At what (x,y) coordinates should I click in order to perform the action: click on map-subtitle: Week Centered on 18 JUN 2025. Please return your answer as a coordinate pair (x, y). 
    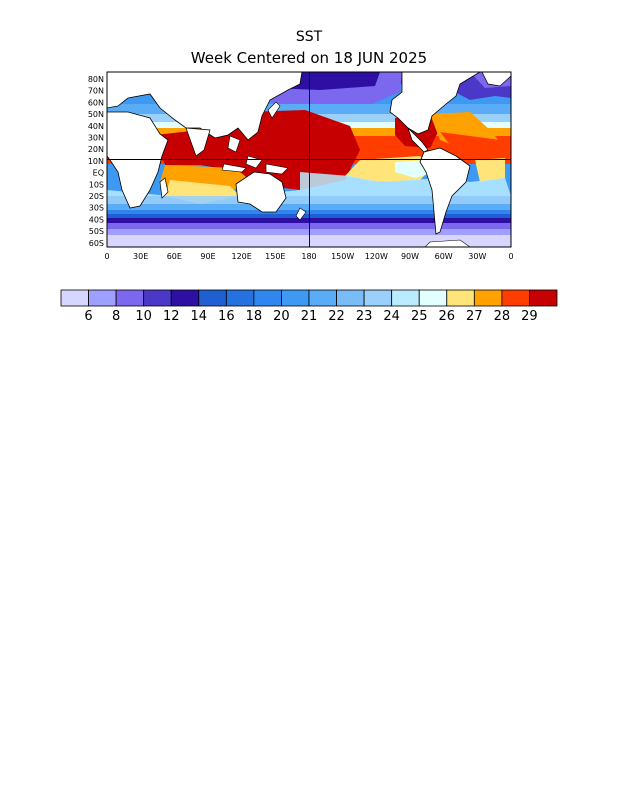
    Looking at the image, I should click on (309, 58).